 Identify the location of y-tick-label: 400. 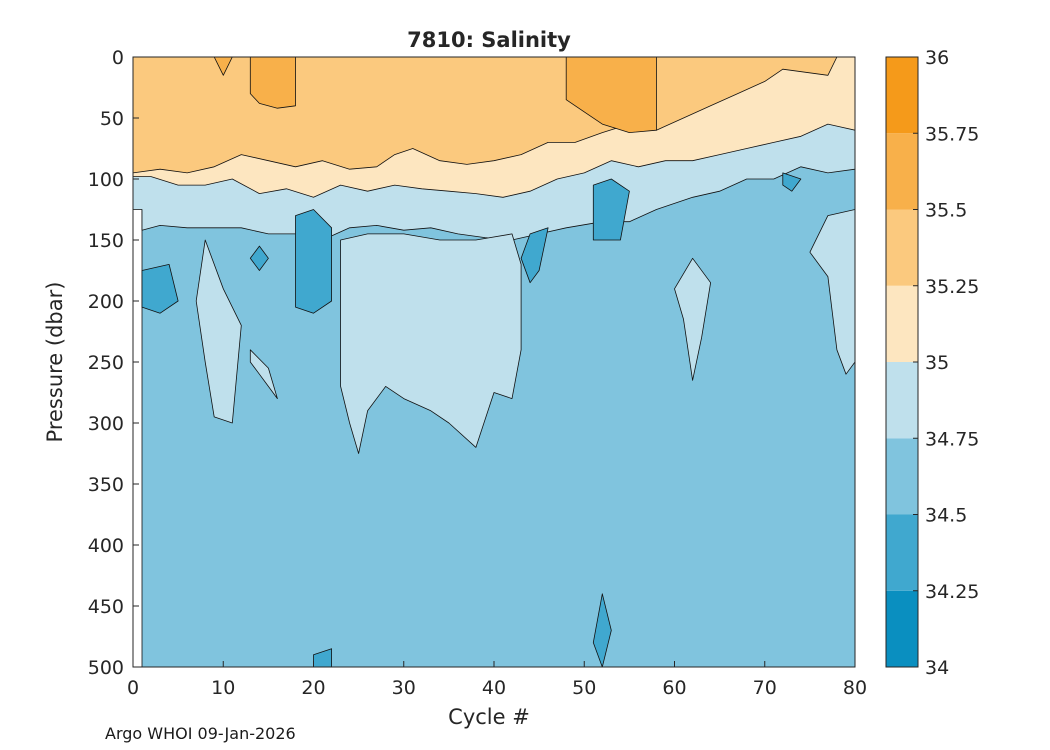
(106, 546).